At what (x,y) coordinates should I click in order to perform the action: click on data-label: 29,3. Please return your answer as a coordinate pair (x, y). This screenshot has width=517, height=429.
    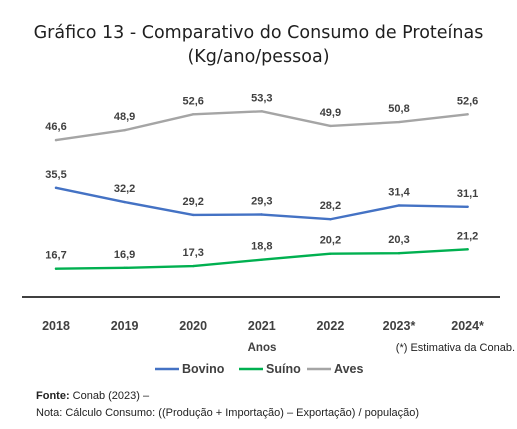
    Looking at the image, I should click on (261, 202).